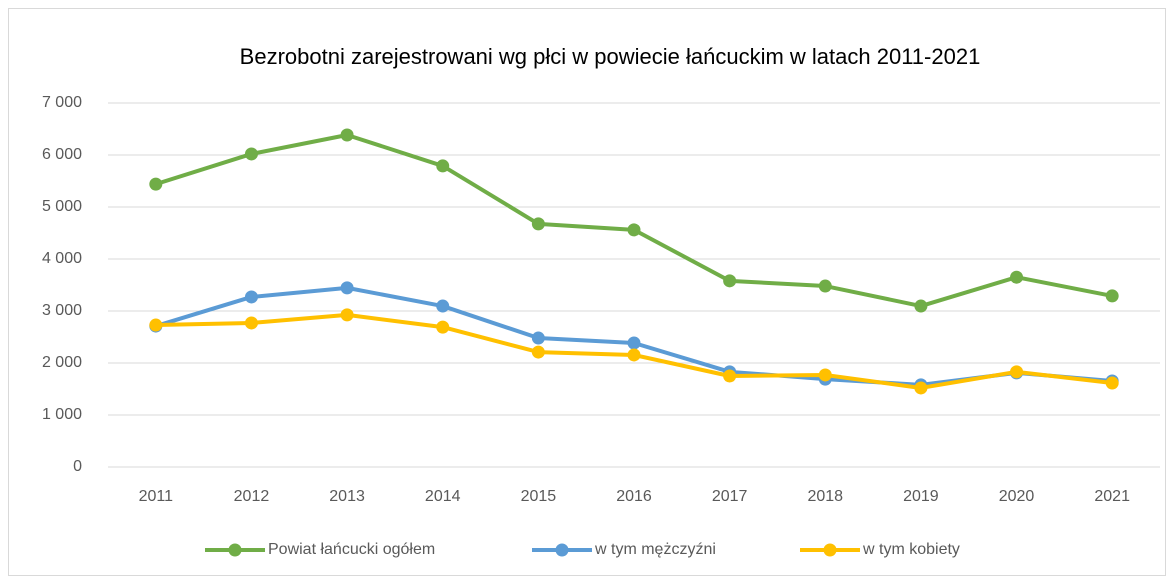 Image resolution: width=1174 pixels, height=584 pixels. What do you see at coordinates (62, 102) in the screenshot?
I see `y-tick-label: 7 000` at bounding box center [62, 102].